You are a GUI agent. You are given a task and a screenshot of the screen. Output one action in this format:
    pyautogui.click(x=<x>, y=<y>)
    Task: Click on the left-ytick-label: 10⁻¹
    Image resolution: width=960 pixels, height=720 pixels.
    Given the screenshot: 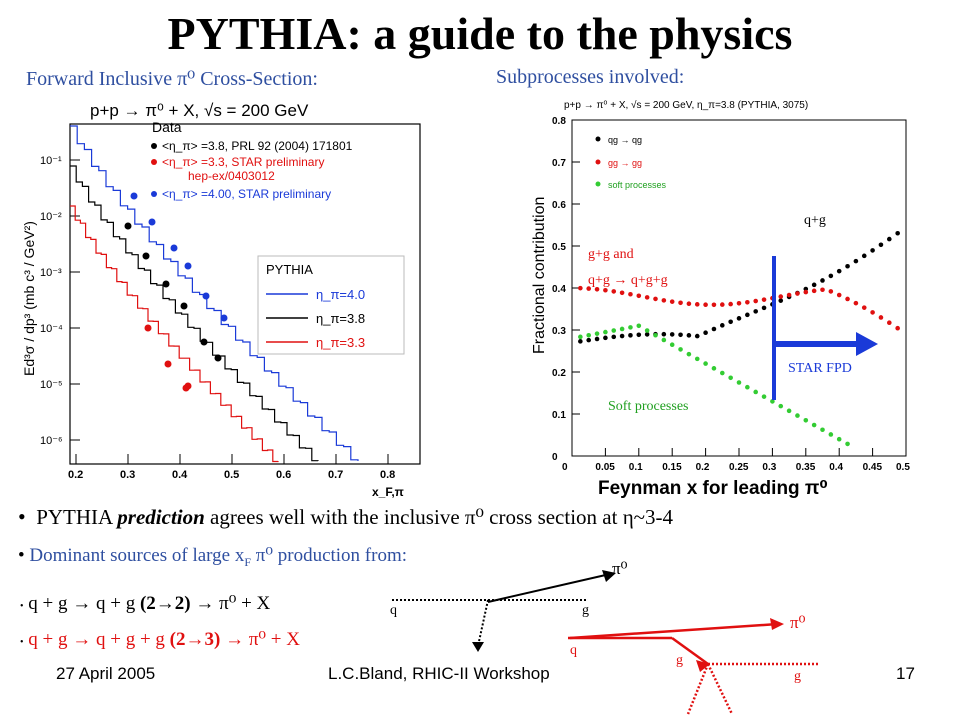 What is the action you would take?
    pyautogui.click(x=51, y=161)
    